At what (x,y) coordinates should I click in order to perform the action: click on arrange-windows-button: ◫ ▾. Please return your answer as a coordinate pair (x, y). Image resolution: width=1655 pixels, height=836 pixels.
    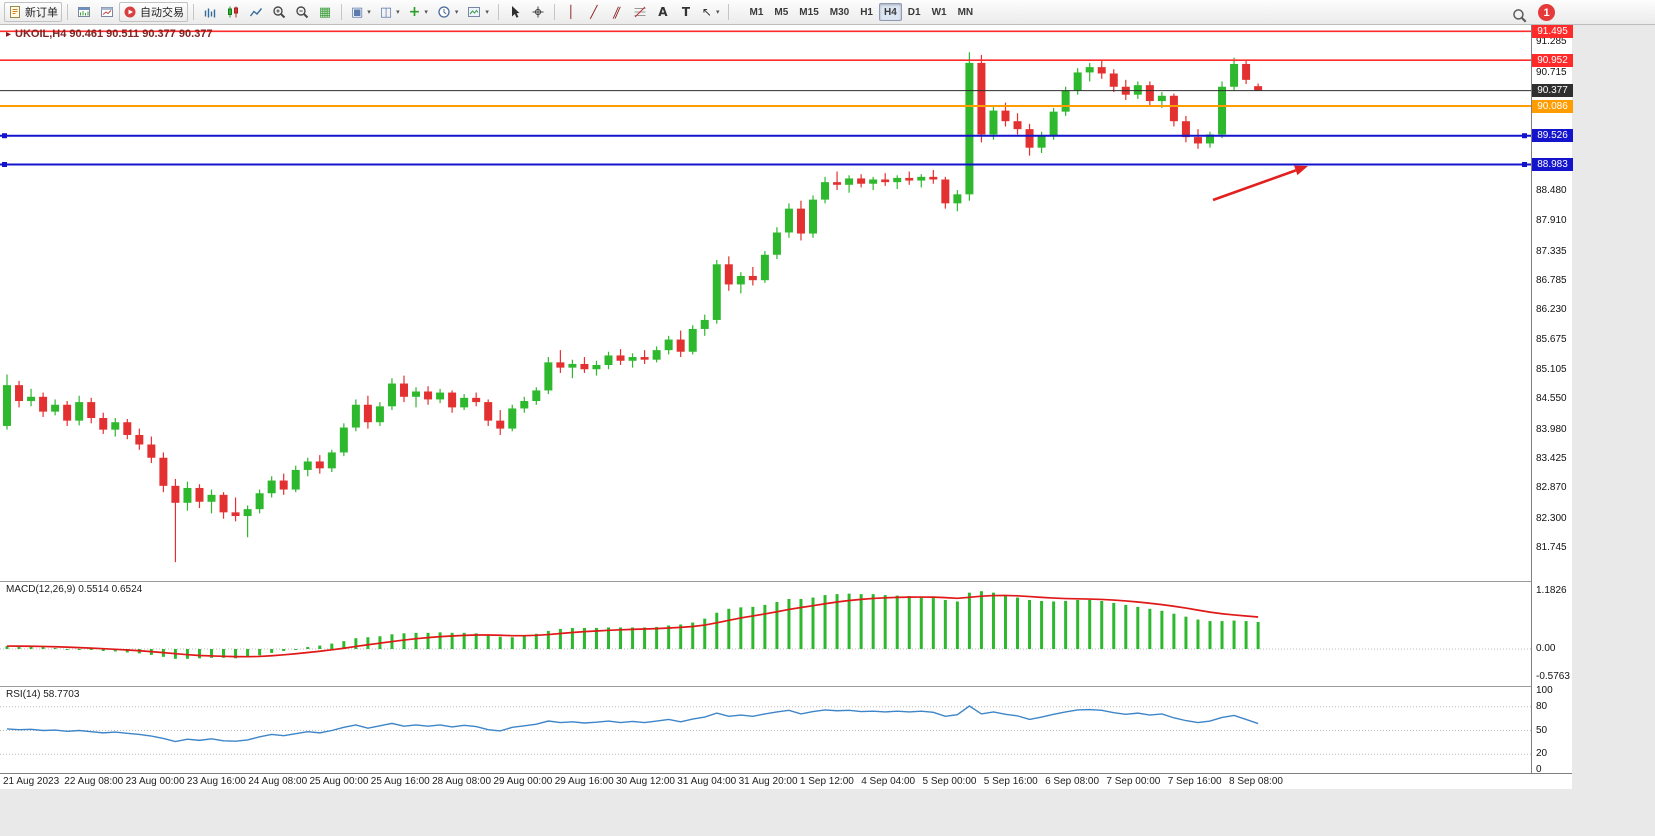
    Looking at the image, I should click on (390, 12).